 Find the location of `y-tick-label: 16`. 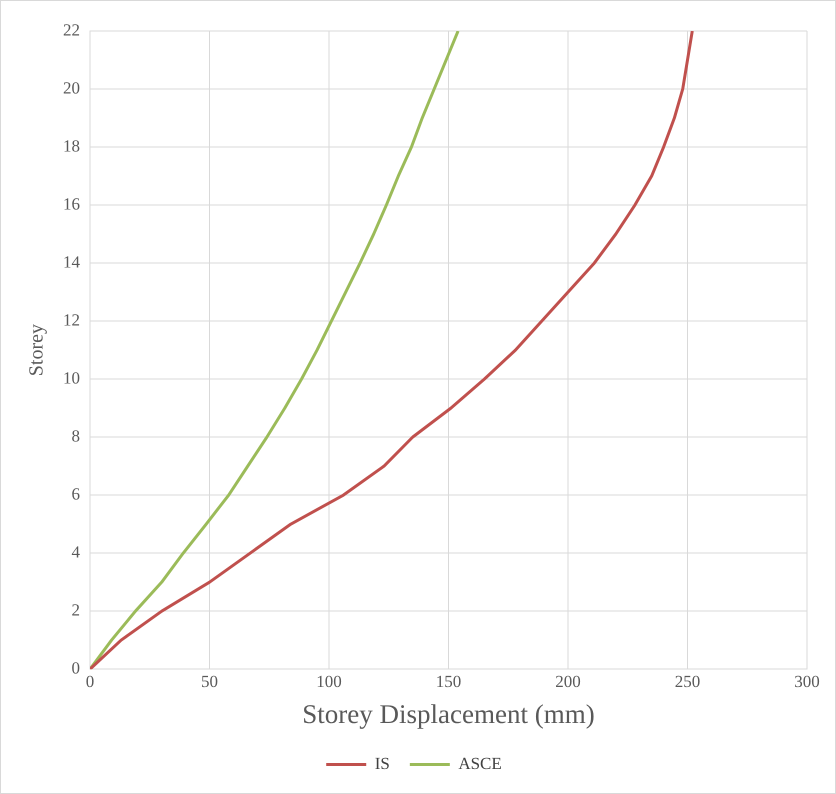

y-tick-label: 16 is located at coordinates (71, 204).